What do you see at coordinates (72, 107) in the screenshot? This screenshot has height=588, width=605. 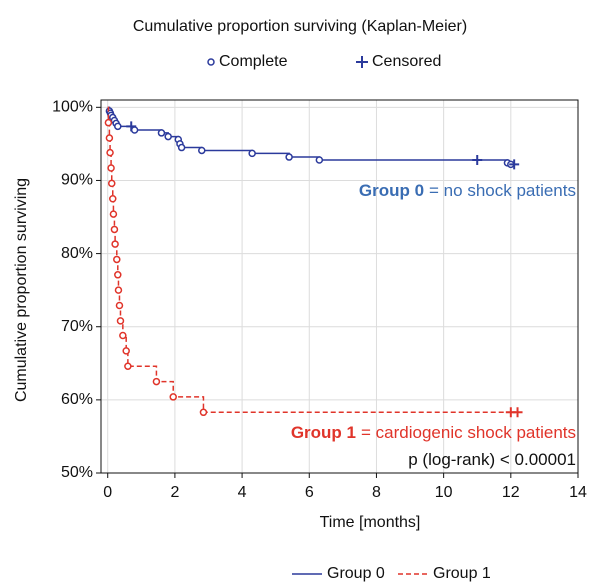 I see `y-tick-label: 100%` at bounding box center [72, 107].